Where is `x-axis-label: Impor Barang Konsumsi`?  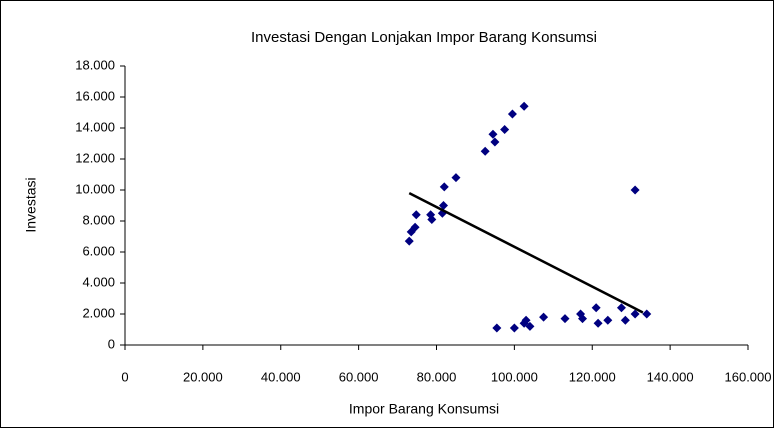 x-axis-label: Impor Barang Konsumsi is located at coordinates (424, 409).